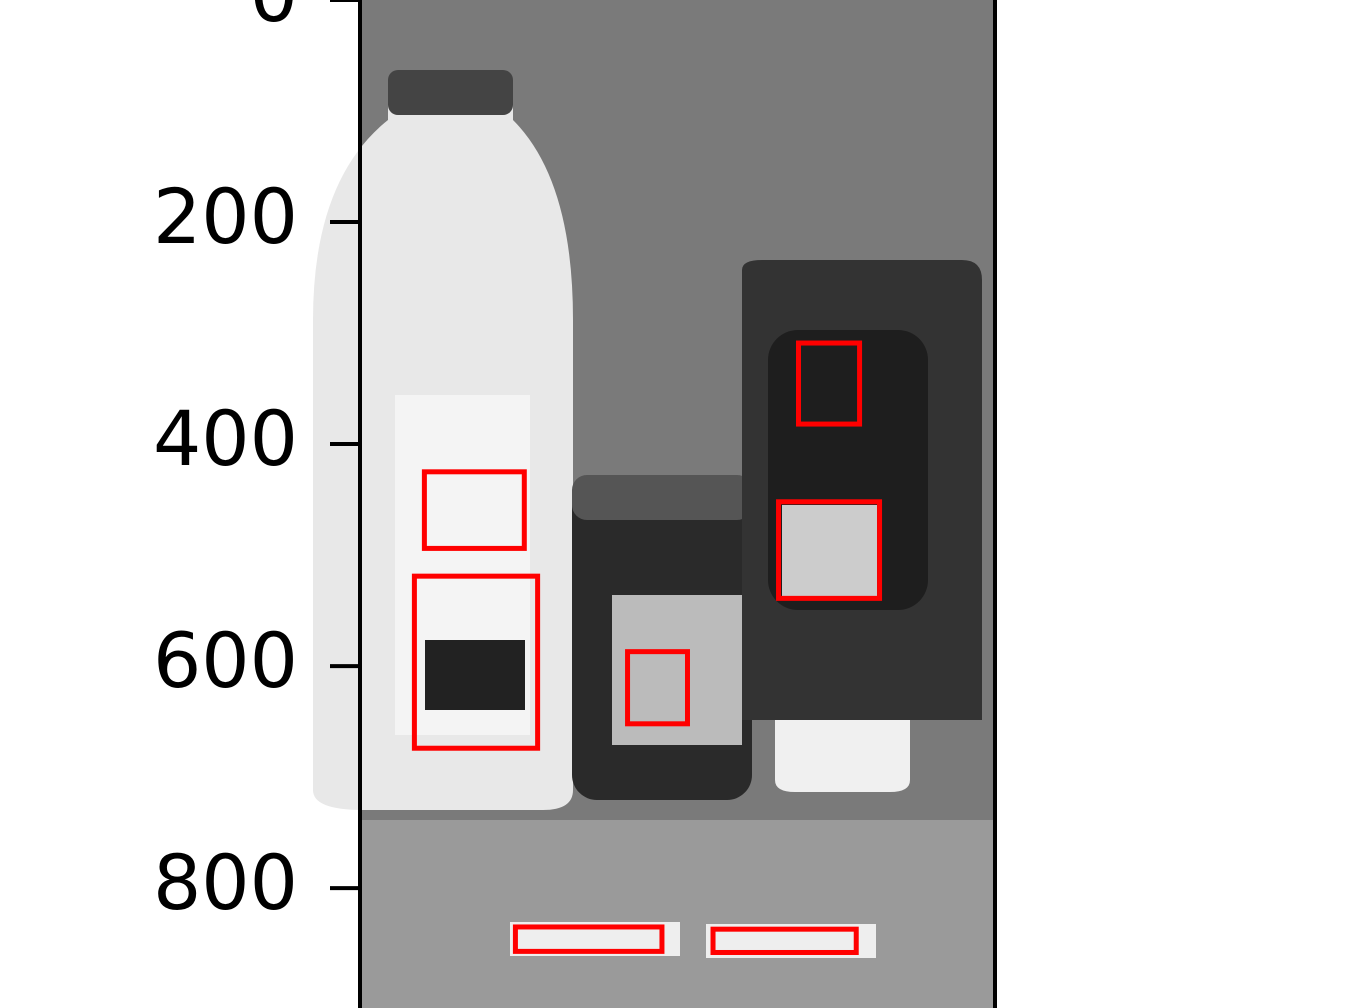 Image resolution: width=1352 pixels, height=1008 pixels. What do you see at coordinates (225, 438) in the screenshot?
I see `y-tick-label: 400` at bounding box center [225, 438].